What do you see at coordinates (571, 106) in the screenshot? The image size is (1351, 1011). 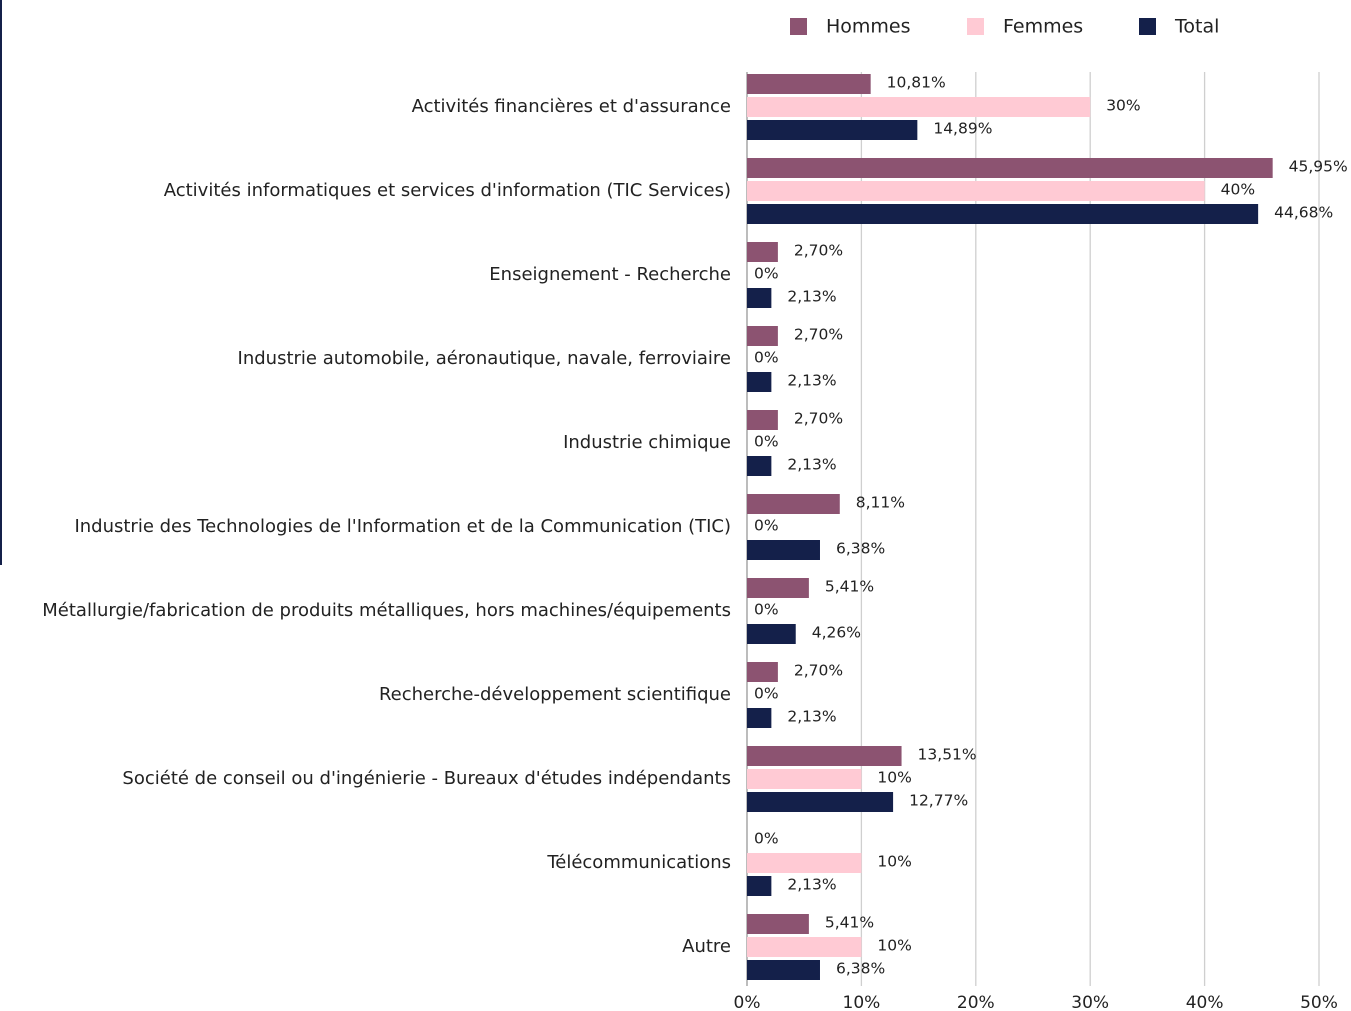 I see `category-label: Activités financières et d'assurance` at bounding box center [571, 106].